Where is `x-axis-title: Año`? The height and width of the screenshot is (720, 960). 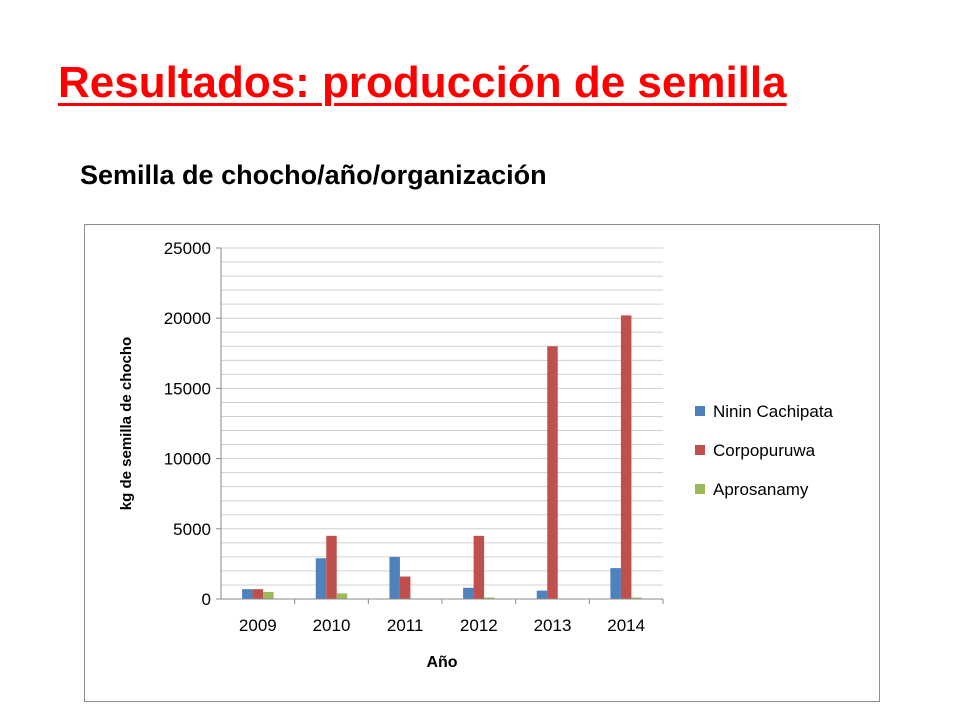 x-axis-title: Año is located at coordinates (441, 662).